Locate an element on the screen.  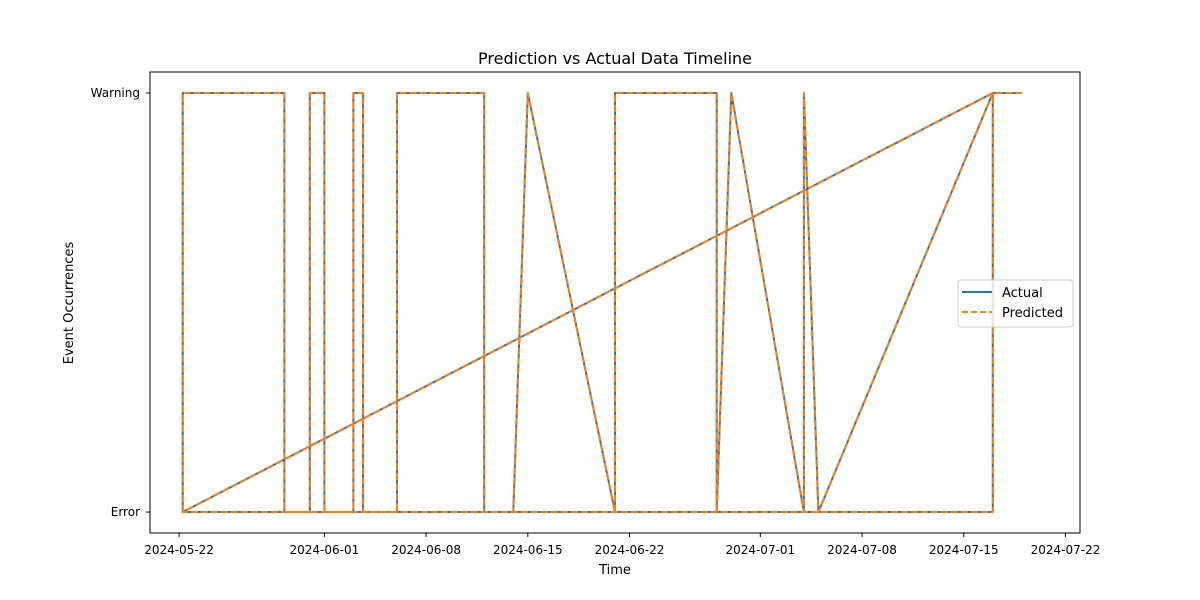
legend-label-predicted: Predicted is located at coordinates (1032, 313).